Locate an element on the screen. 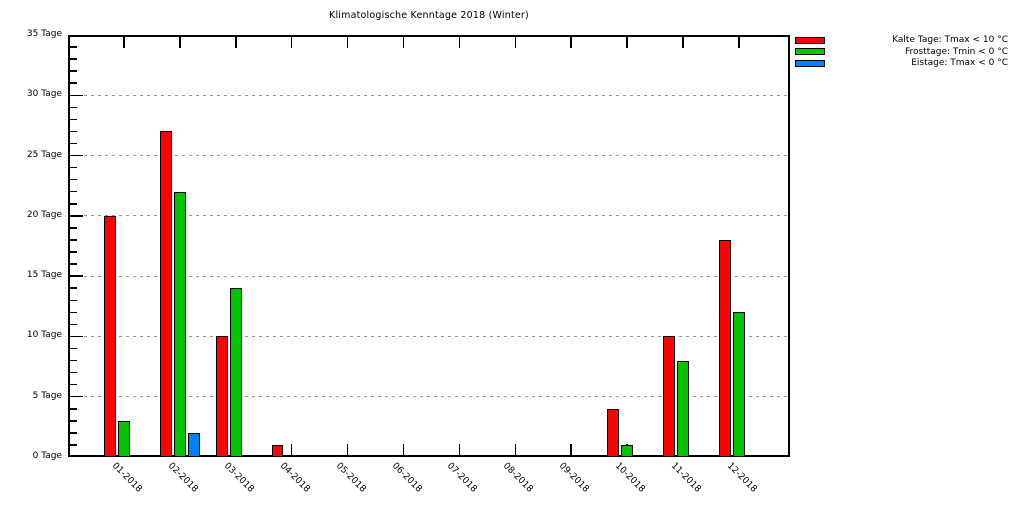 Image resolution: width=1015 pixels, height=507 pixels. x-tick-bottom-05-2018 is located at coordinates (347, 449).